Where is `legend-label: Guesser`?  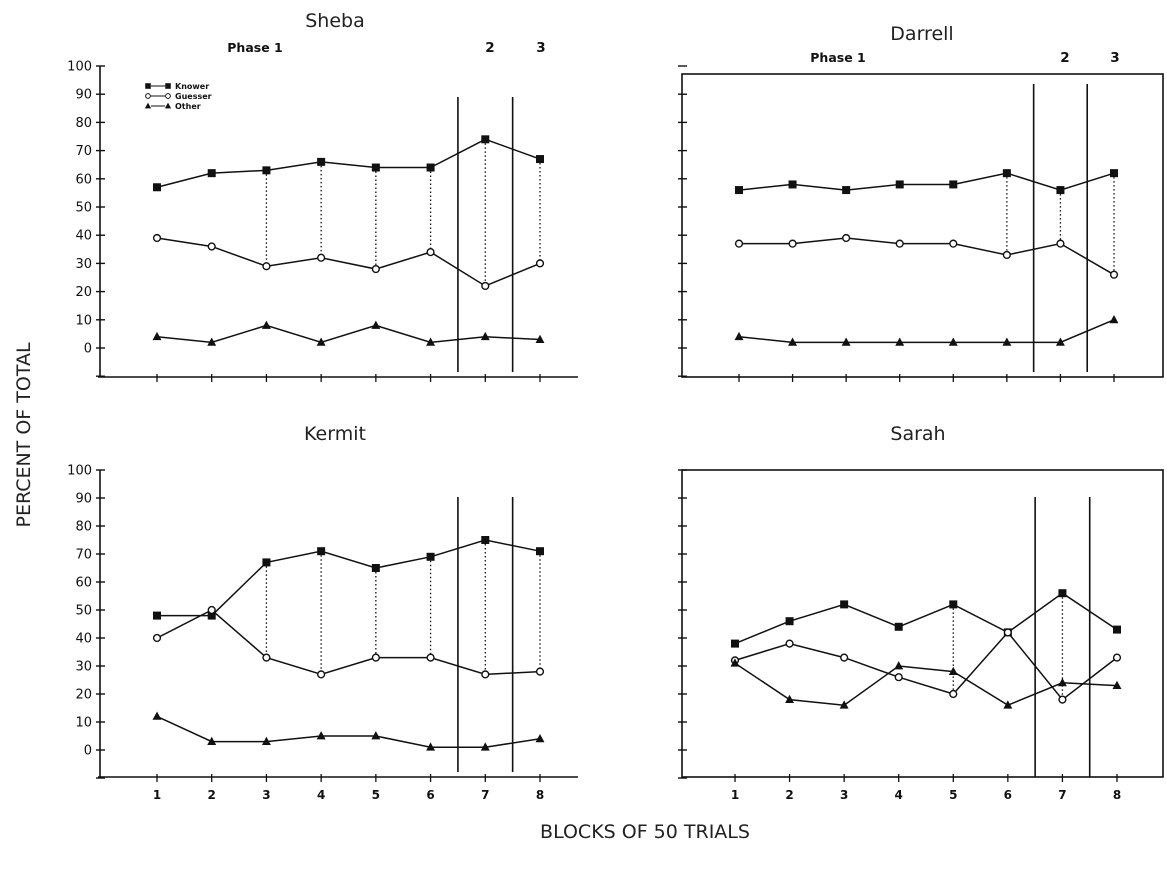
legend-label: Guesser is located at coordinates (193, 96).